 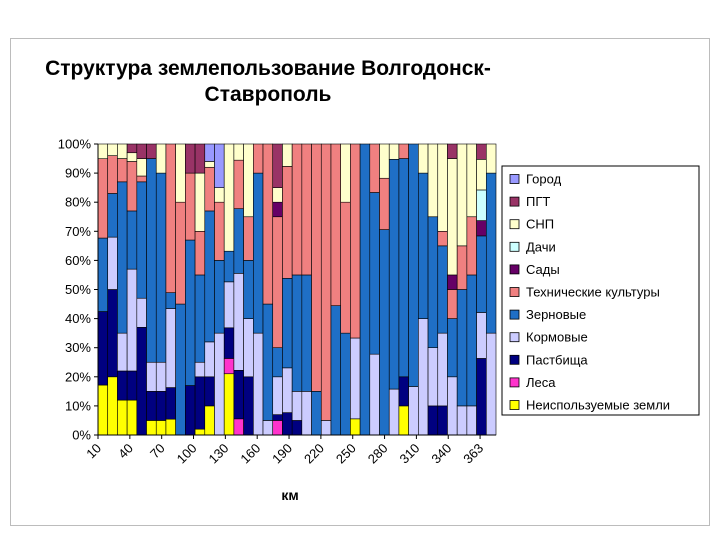 What do you see at coordinates (78, 202) in the screenshot?
I see `y-tick-label: 80%` at bounding box center [78, 202].